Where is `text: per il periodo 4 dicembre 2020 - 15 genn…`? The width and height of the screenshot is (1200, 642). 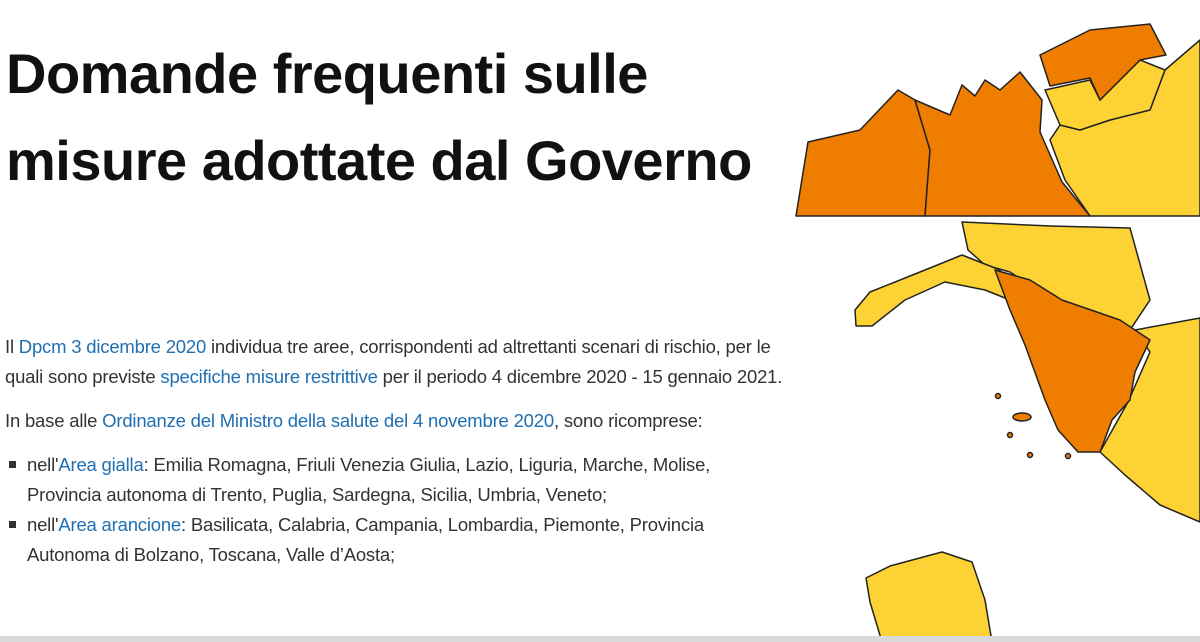
text: per il periodo 4 dicembre 2020 - 15 genn… is located at coordinates (580, 376).